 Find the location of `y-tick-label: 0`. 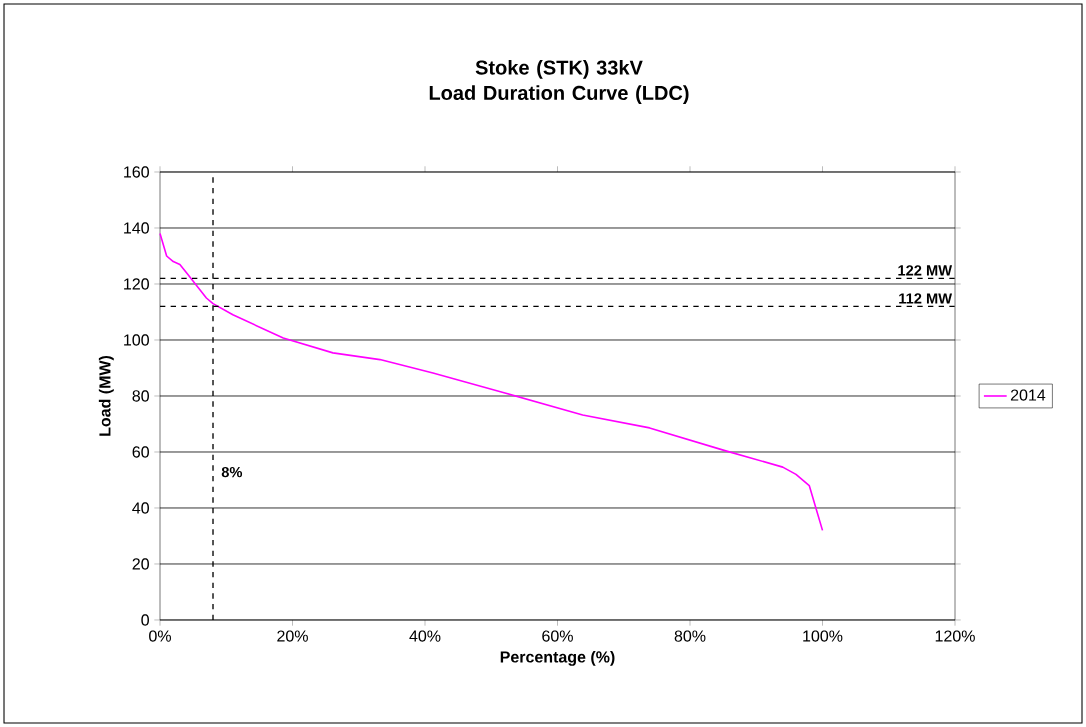

y-tick-label: 0 is located at coordinates (145, 620).